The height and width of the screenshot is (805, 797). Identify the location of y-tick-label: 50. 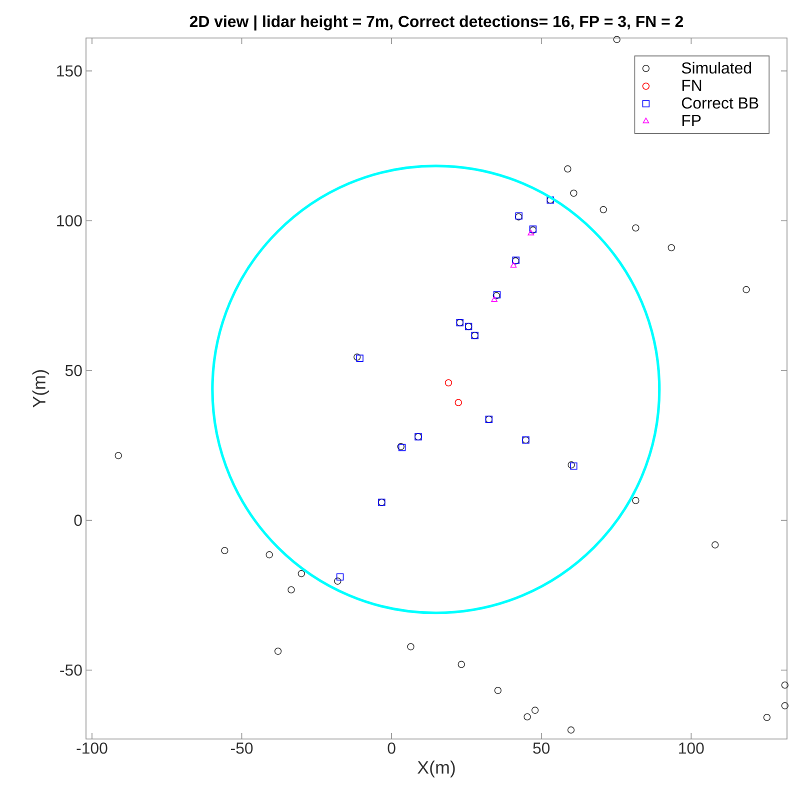
(73, 370).